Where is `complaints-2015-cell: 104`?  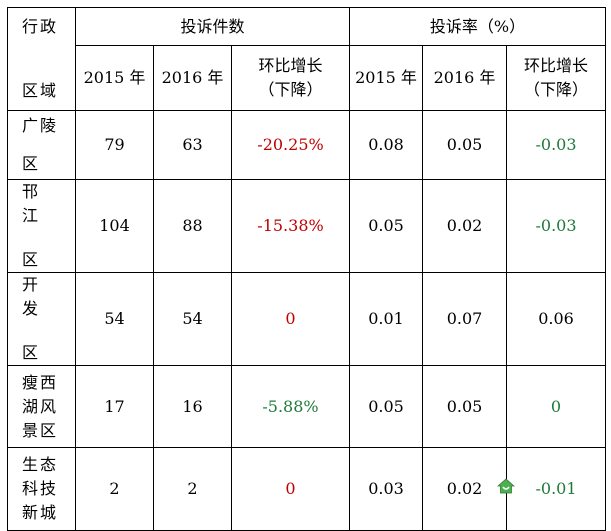 complaints-2015-cell: 104 is located at coordinates (114, 226).